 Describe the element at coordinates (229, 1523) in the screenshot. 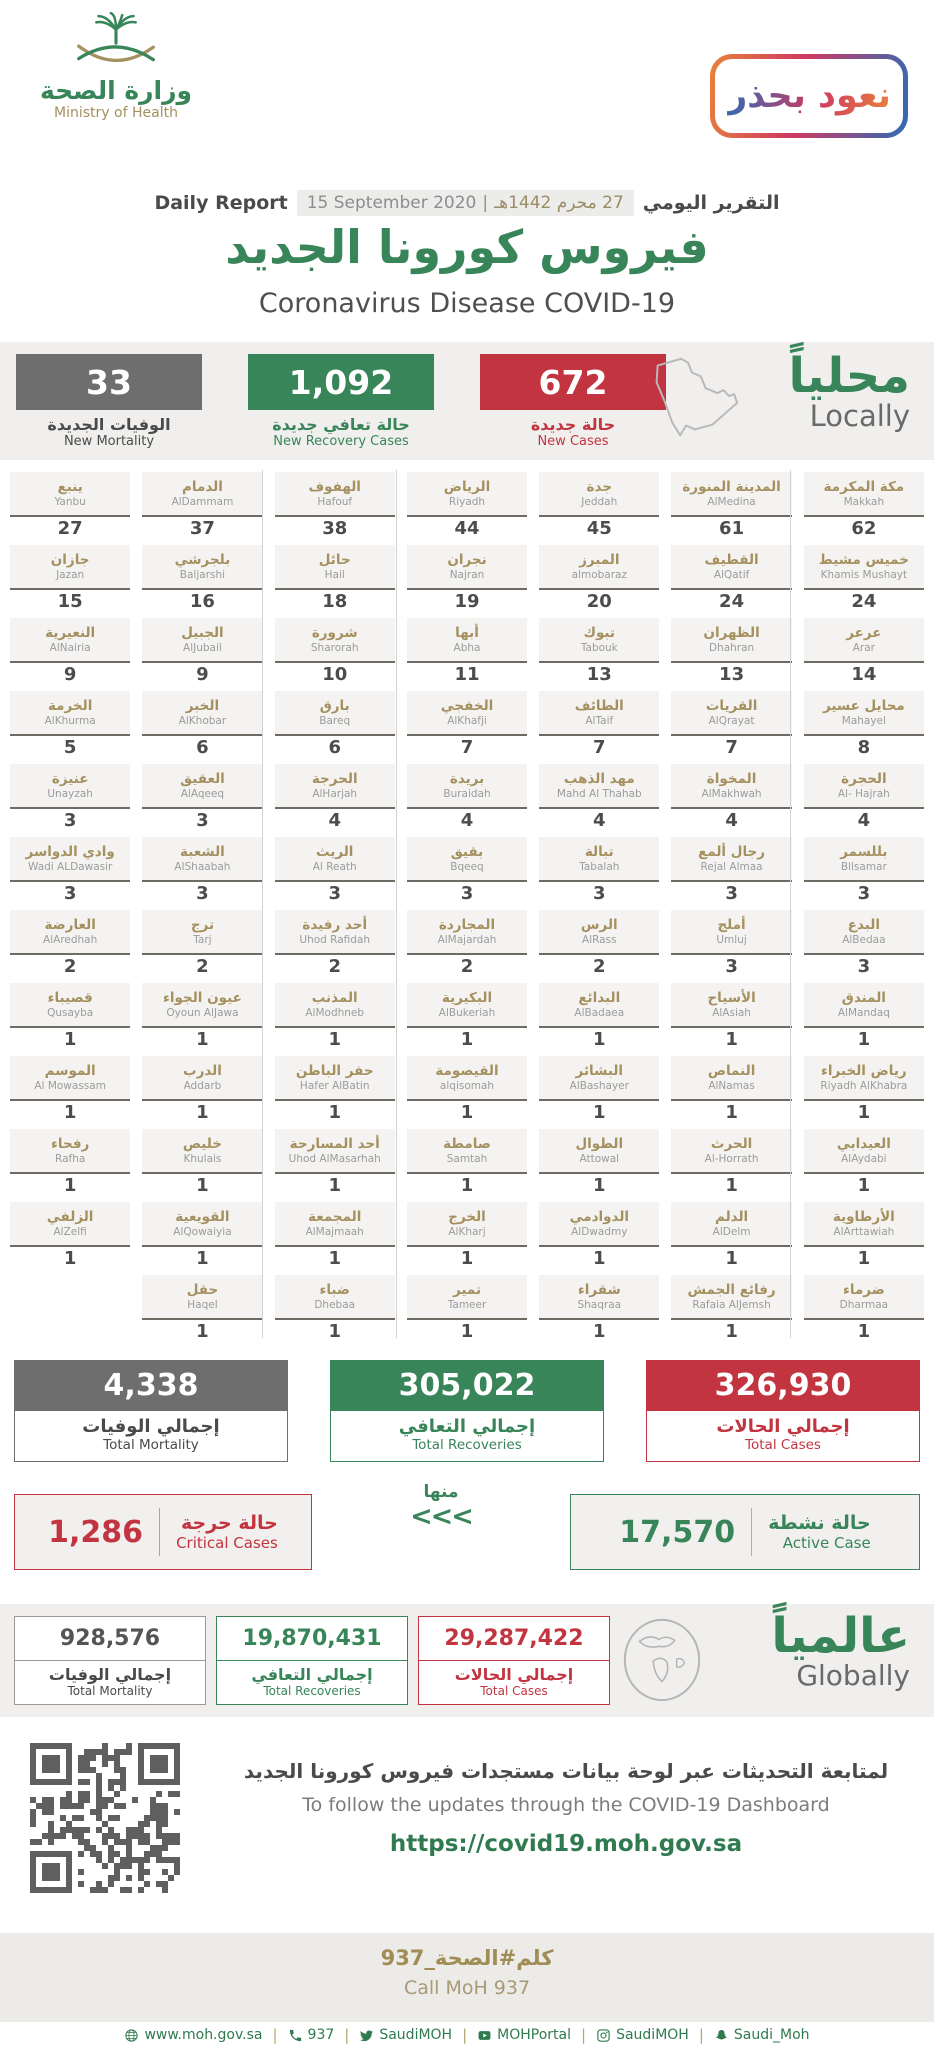

I see `critical-cases-label-ar: حالة حرجة` at that location.